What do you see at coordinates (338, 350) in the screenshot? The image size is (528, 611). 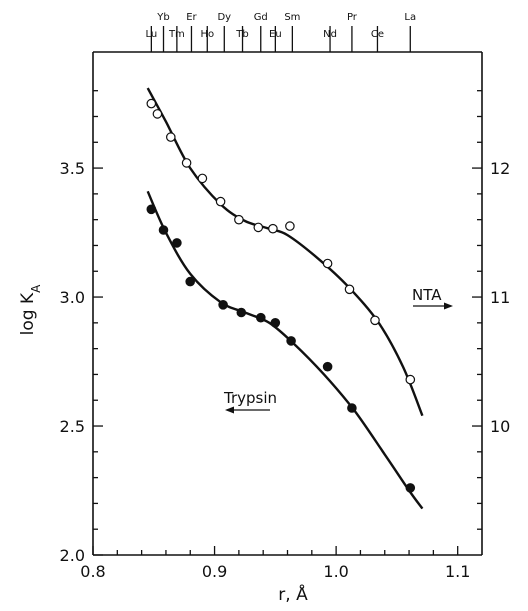 I see `annotations: NTA Trypsin` at bounding box center [338, 350].